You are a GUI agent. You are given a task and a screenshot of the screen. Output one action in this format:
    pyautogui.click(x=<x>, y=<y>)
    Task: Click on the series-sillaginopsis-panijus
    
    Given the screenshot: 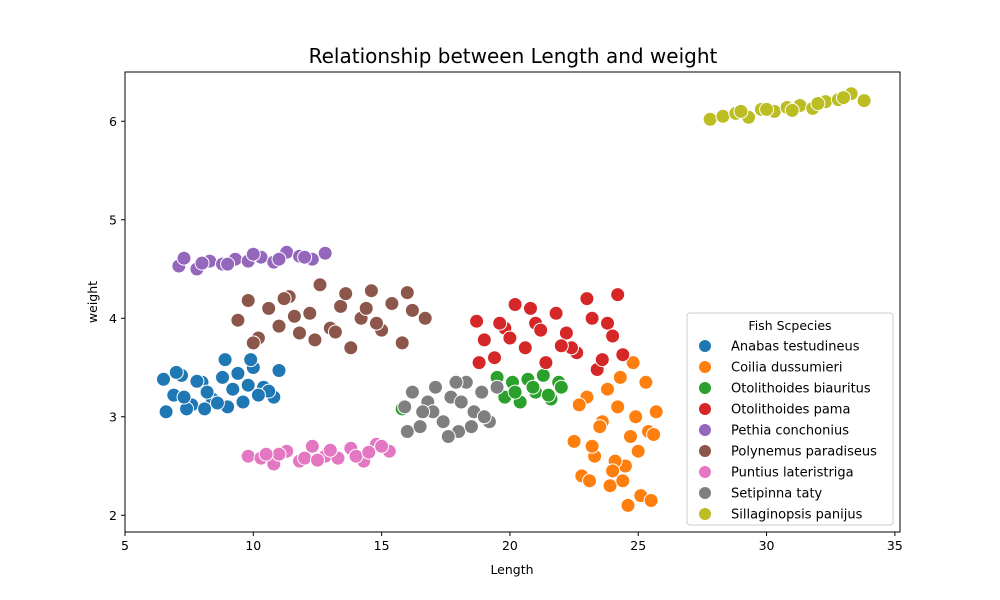 What is the action you would take?
    pyautogui.click(x=787, y=106)
    